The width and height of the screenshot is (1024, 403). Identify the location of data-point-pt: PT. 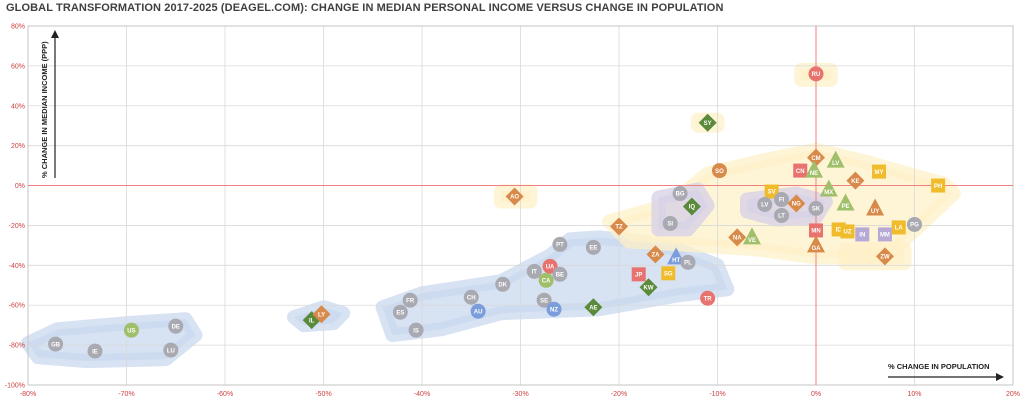
(560, 244).